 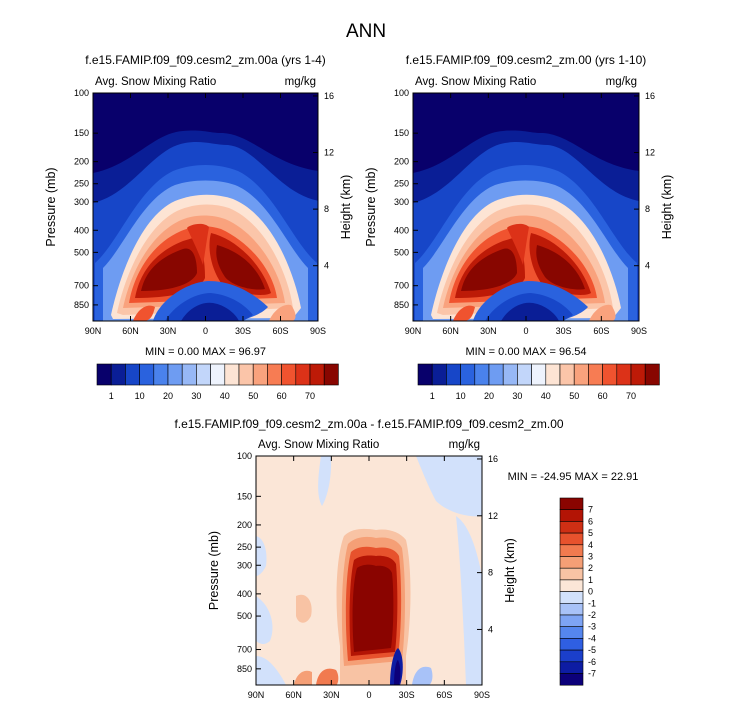 What do you see at coordinates (592, 638) in the screenshot?
I see `colorbar-label: -4` at bounding box center [592, 638].